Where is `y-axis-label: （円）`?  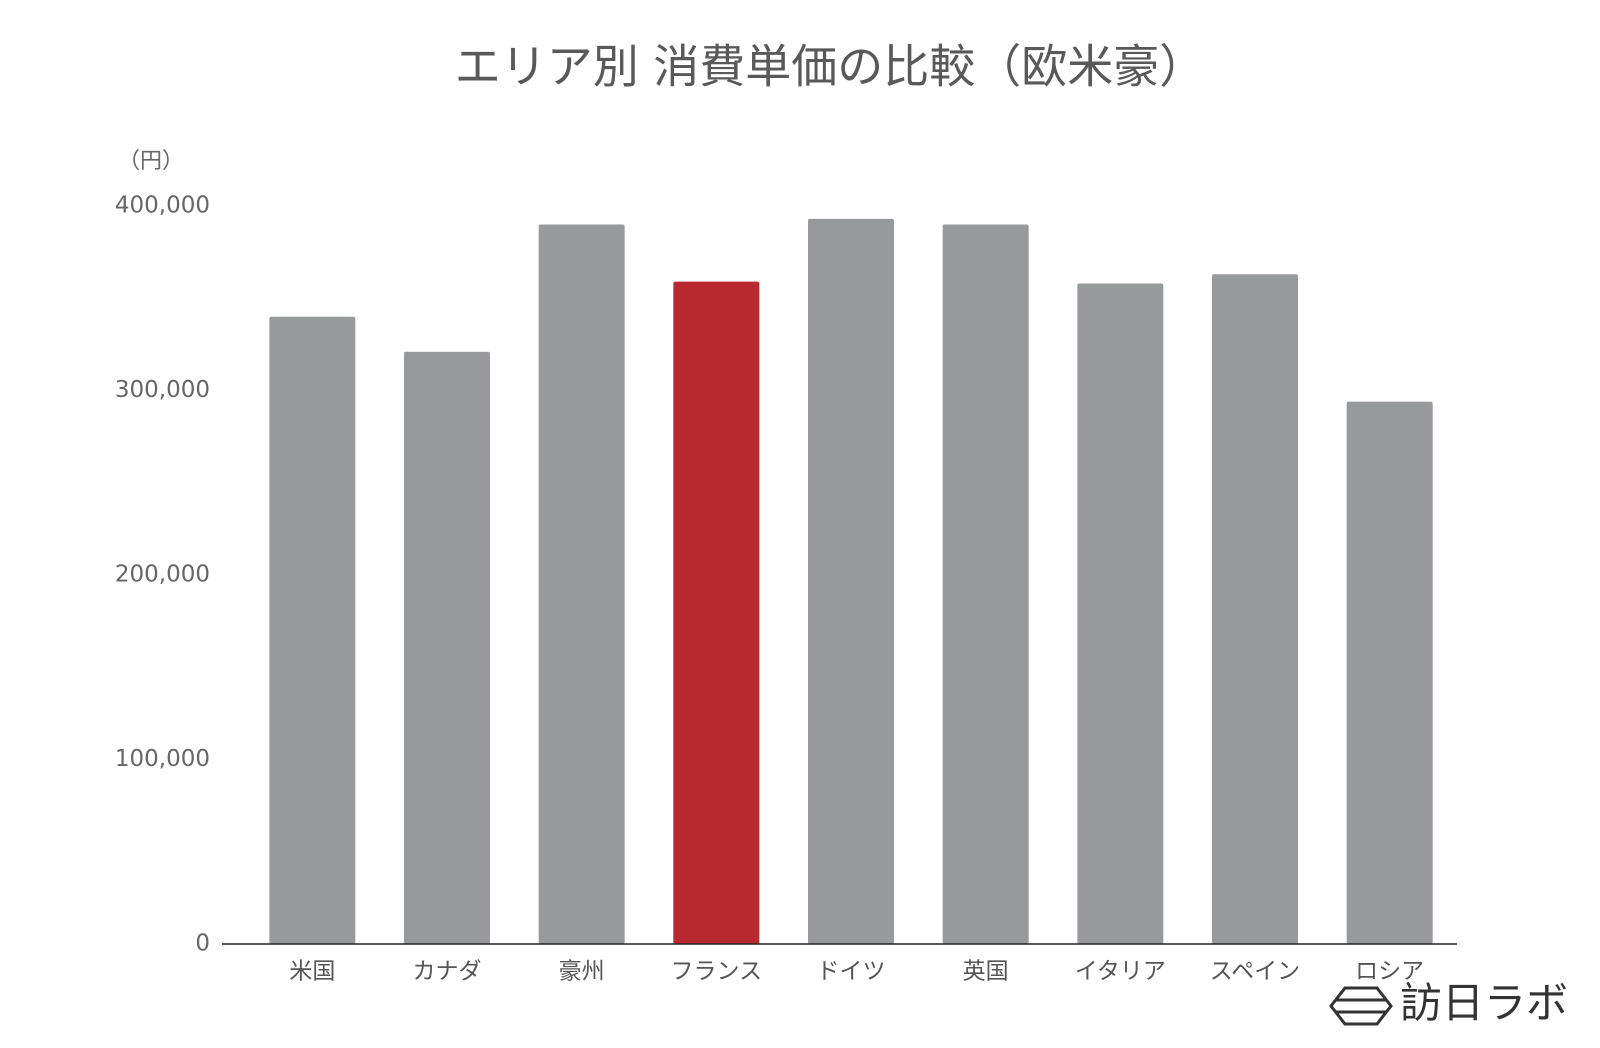
y-axis-label: （円） is located at coordinates (151, 161).